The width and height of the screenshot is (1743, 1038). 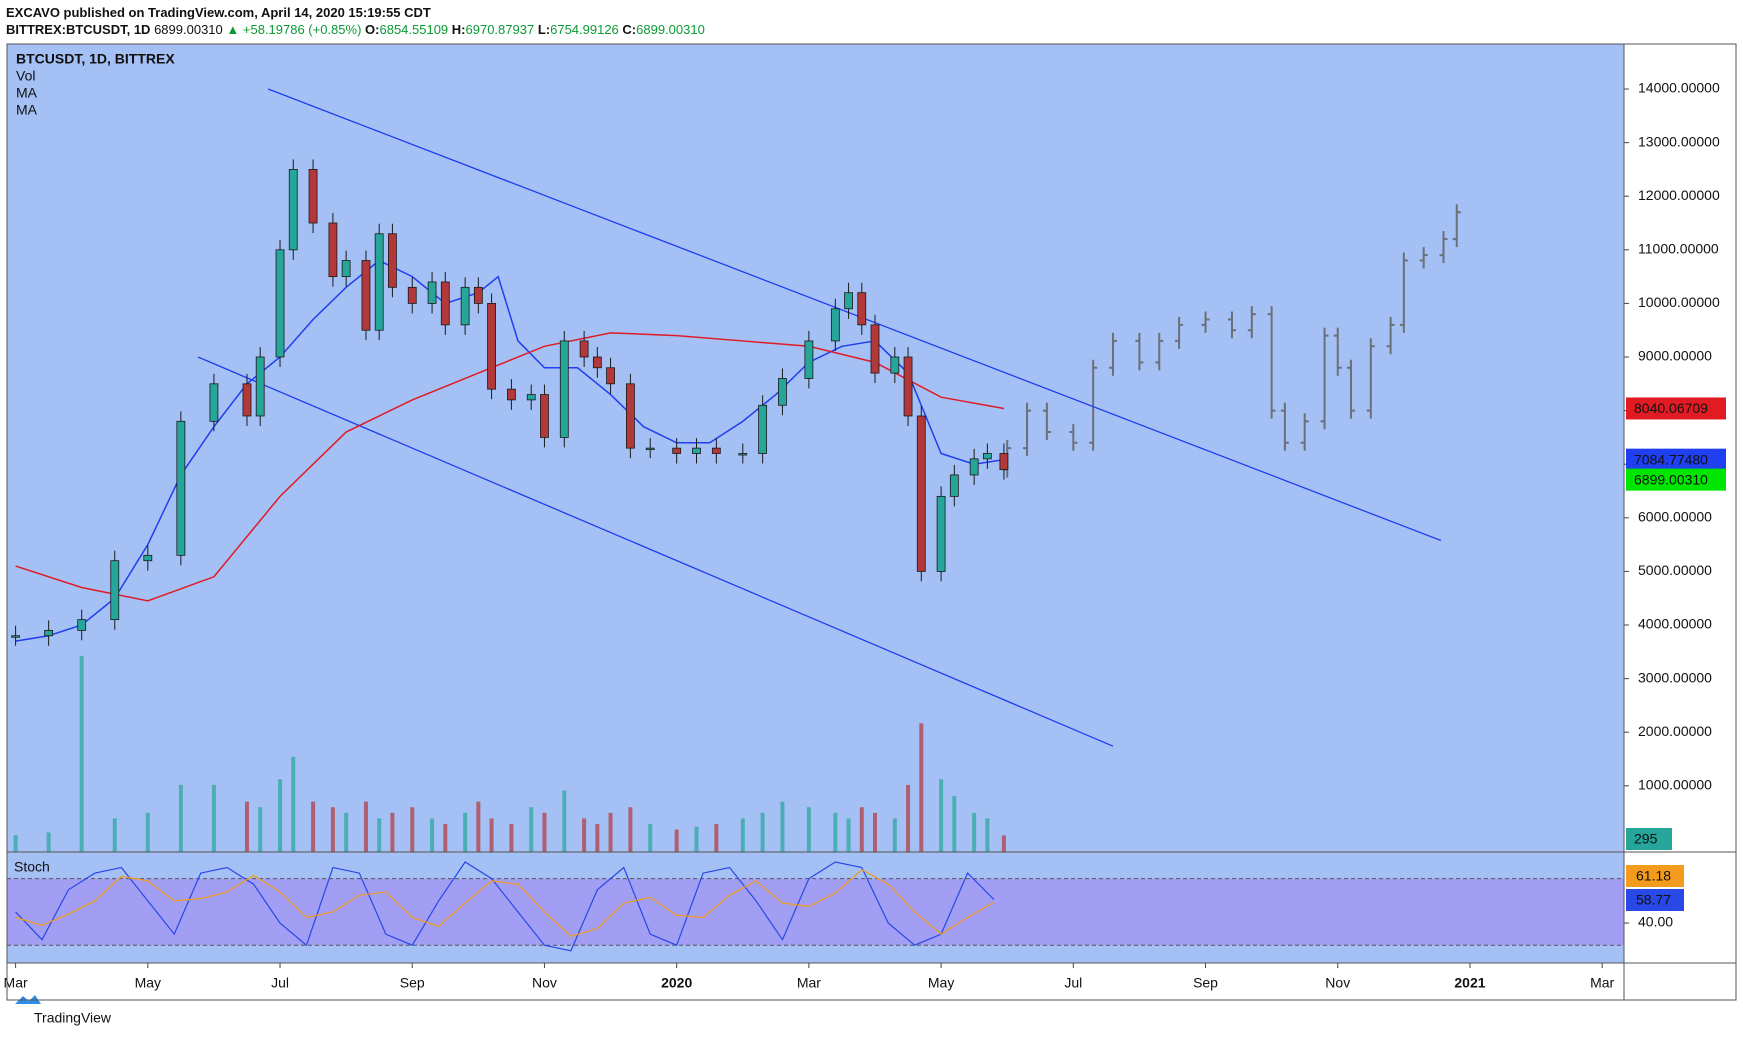 What do you see at coordinates (544, 29) in the screenshot?
I see `low-label: L:` at bounding box center [544, 29].